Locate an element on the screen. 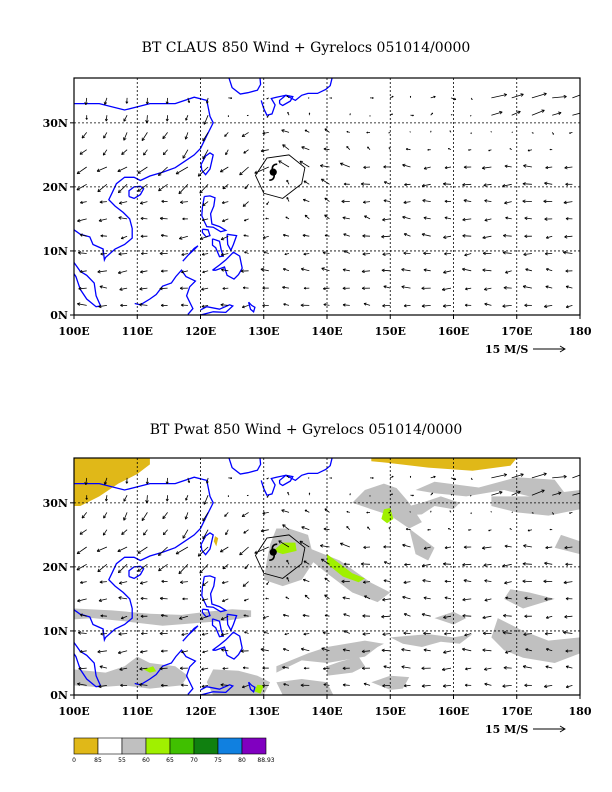 This screenshot has width=612, height=792. x-tick-label: 140E is located at coordinates (326, 331).